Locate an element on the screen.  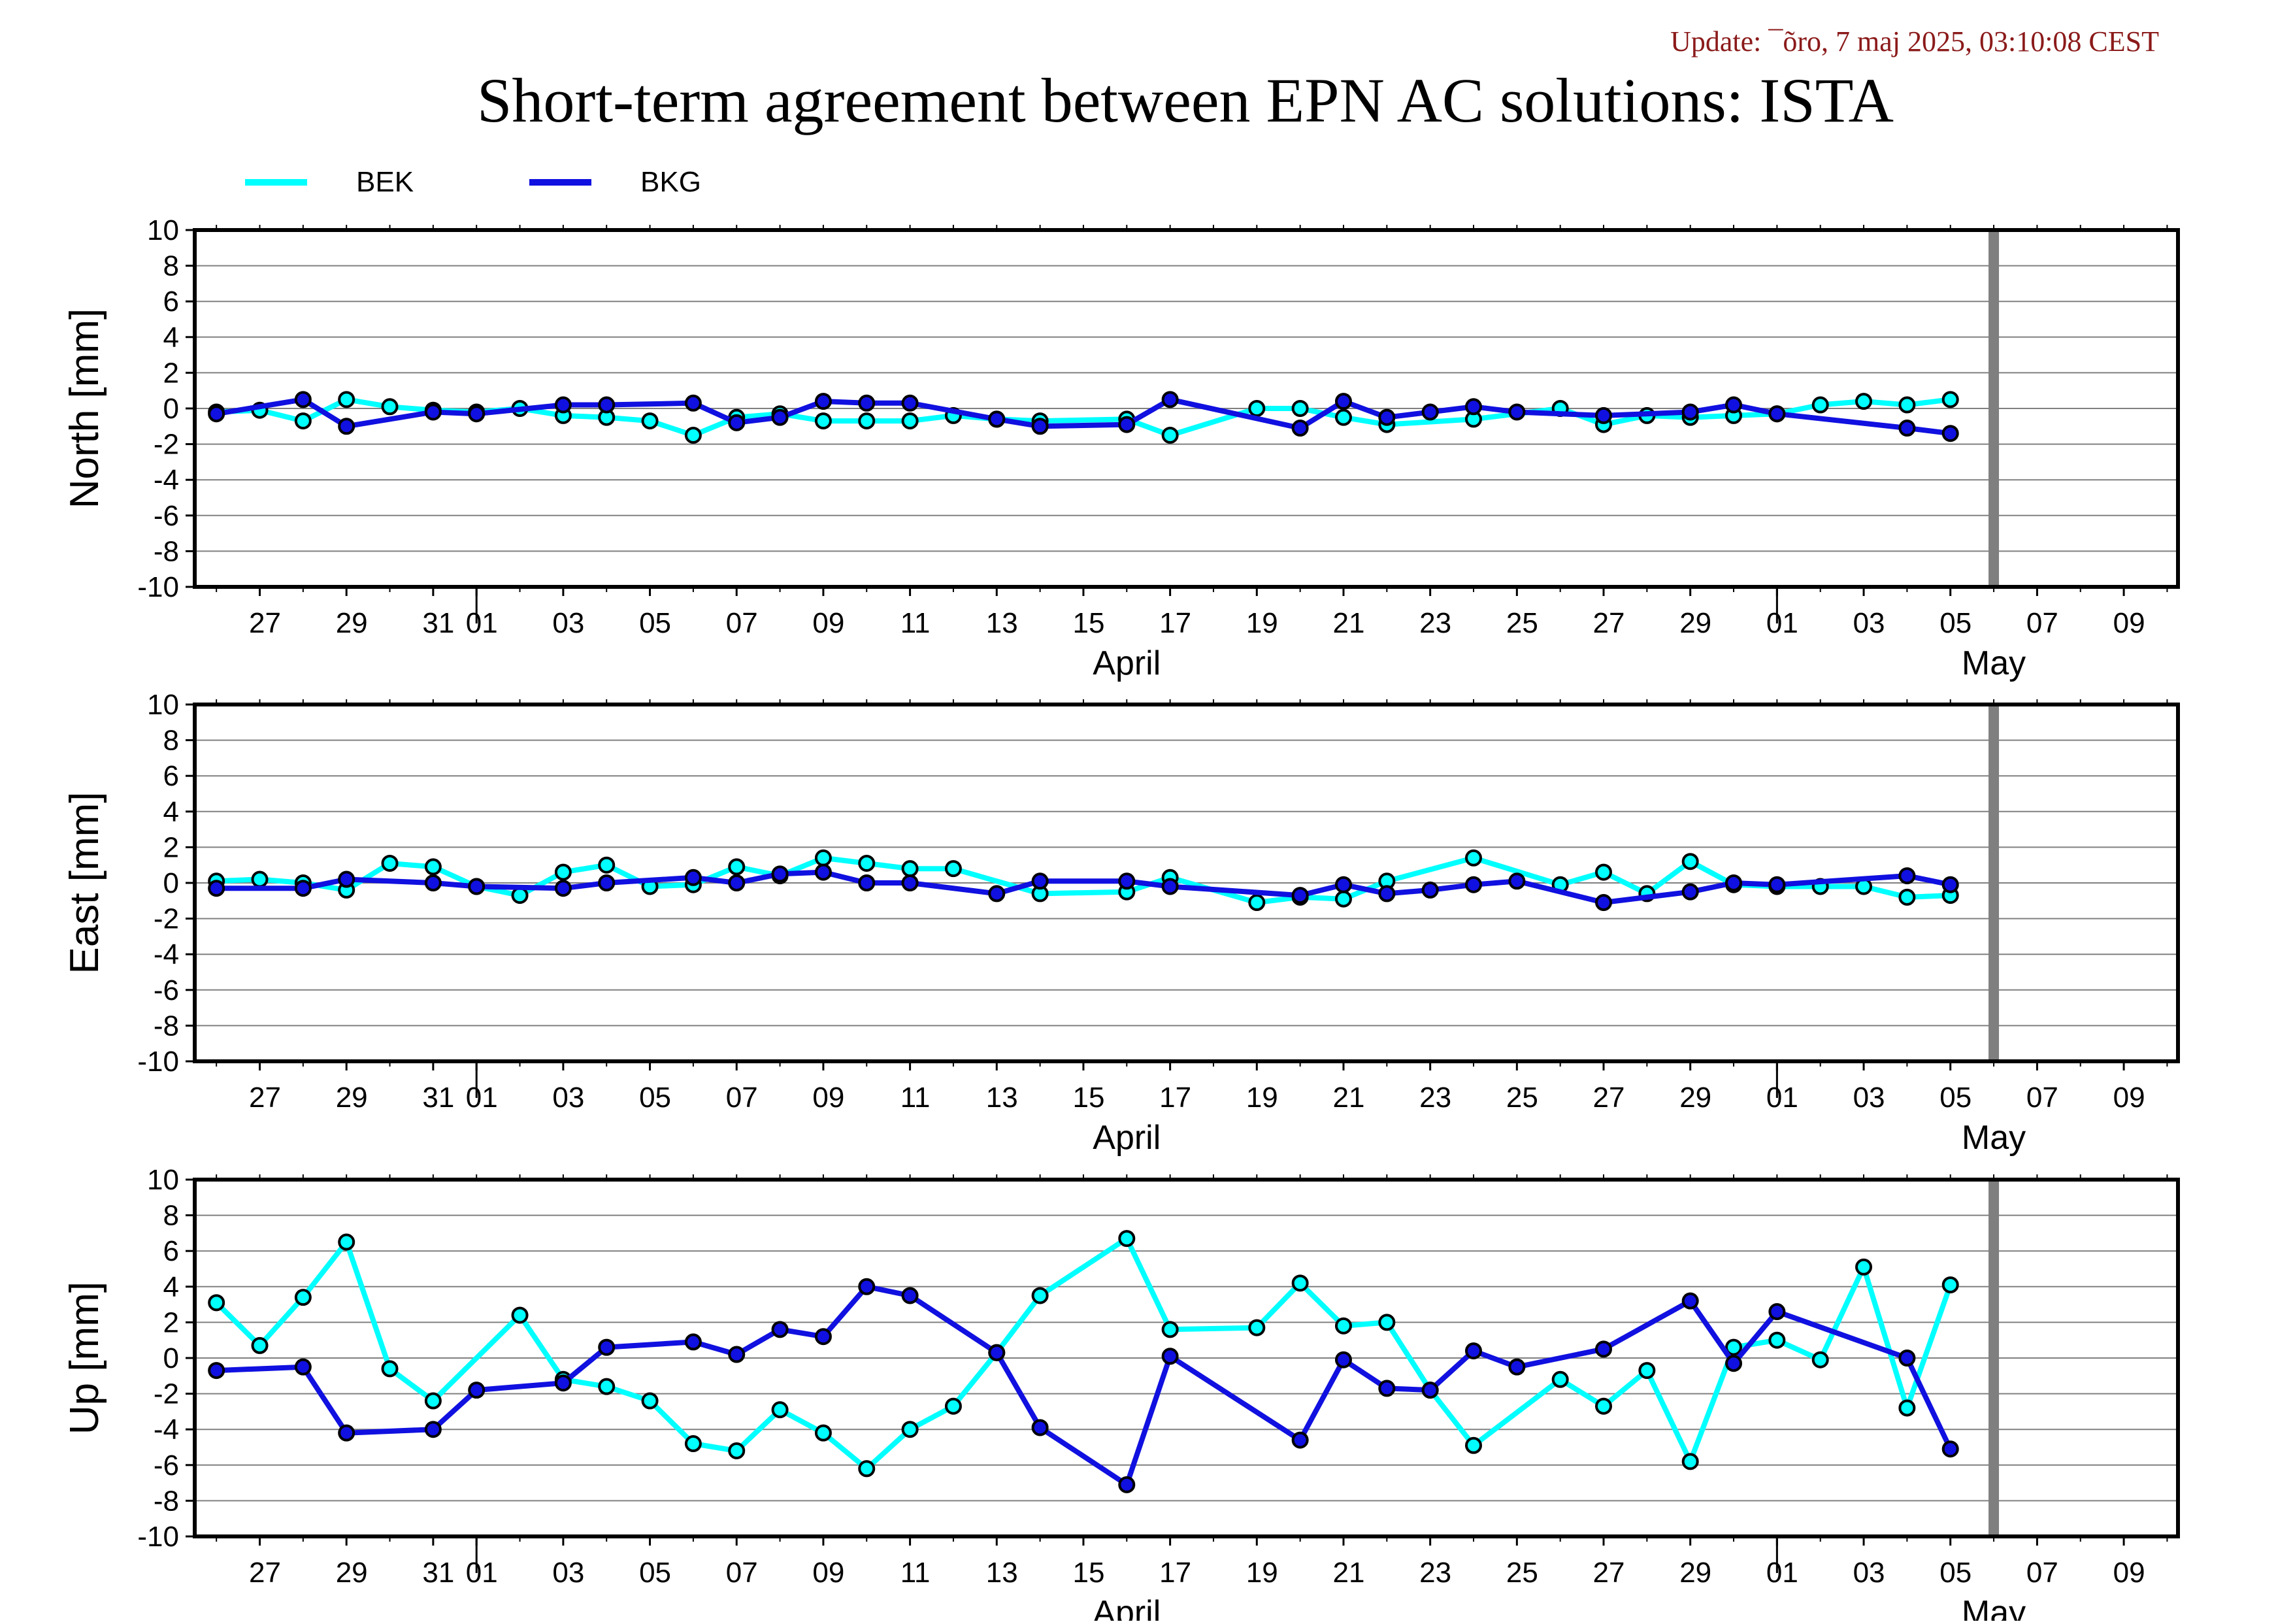
x-tick-label: 21 is located at coordinates (1349, 1098).